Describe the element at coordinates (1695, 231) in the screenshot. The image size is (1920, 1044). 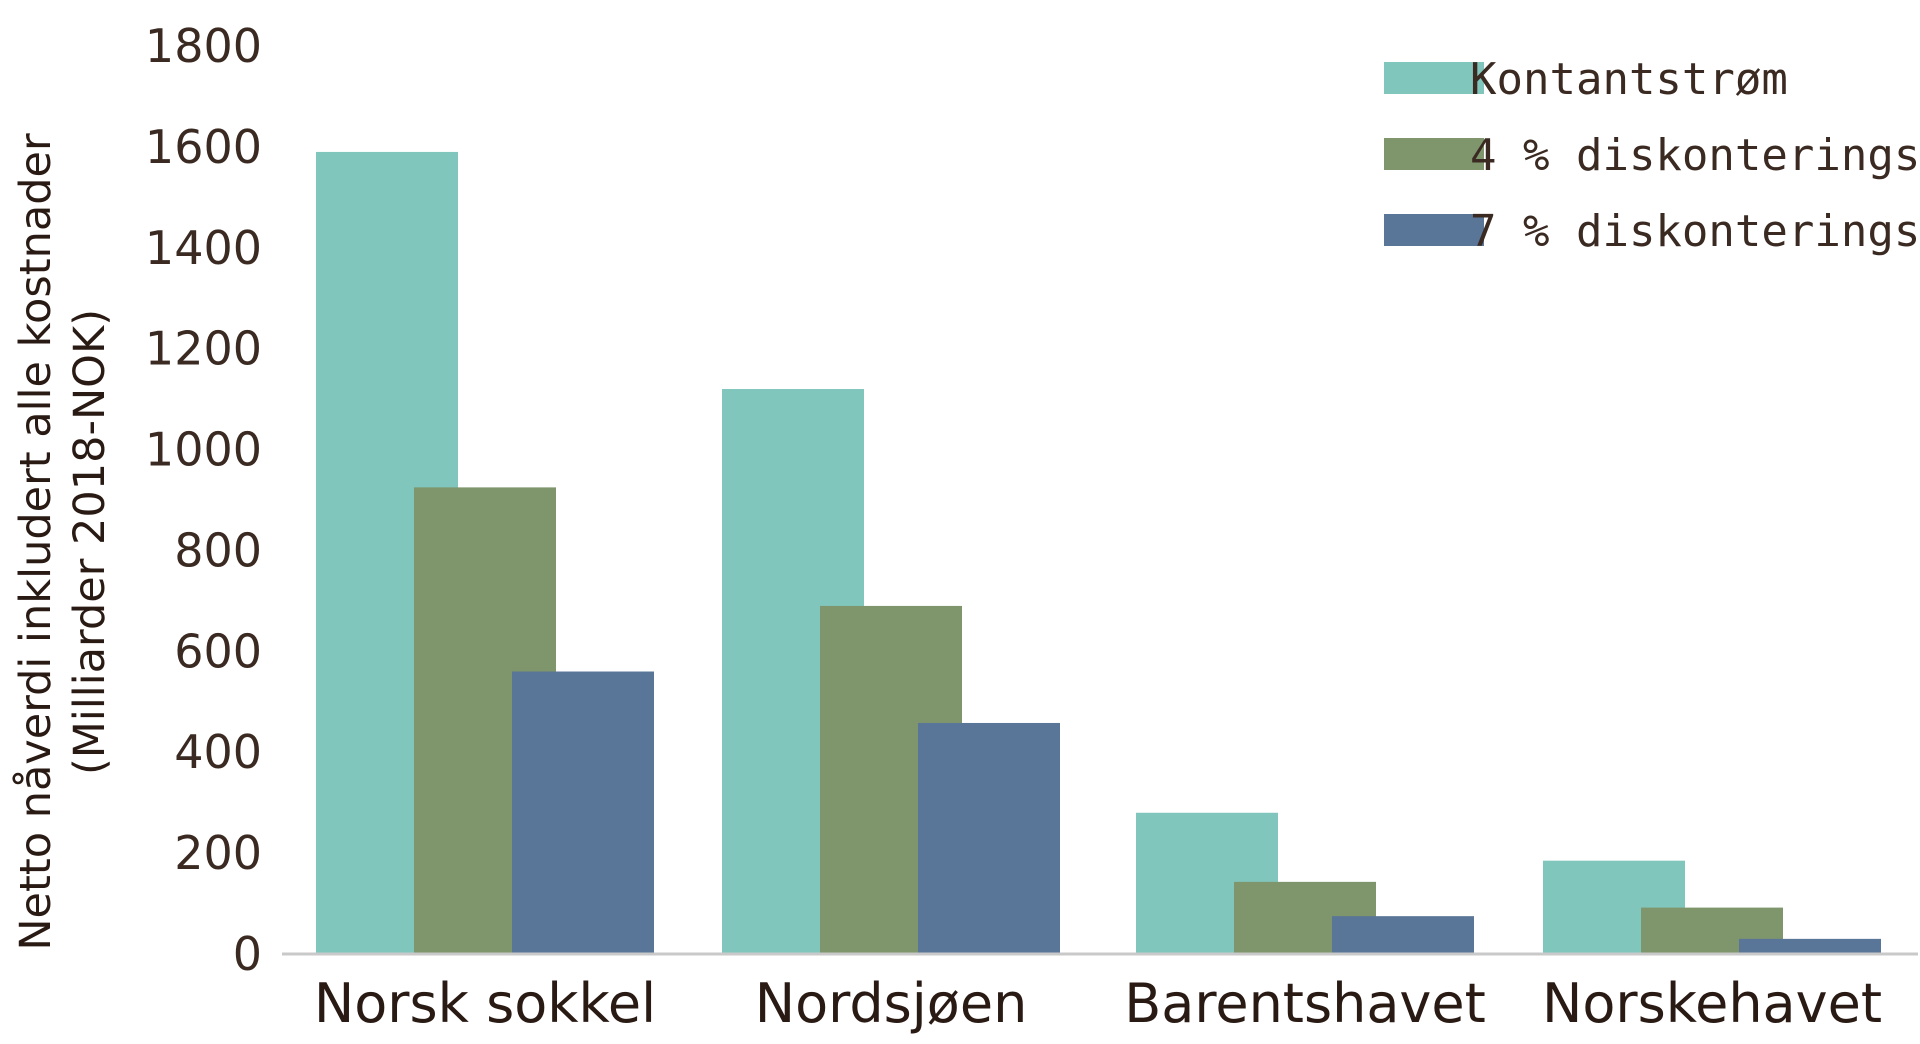
I see `legend-label-2: 7 % diskonteringsrate` at that location.